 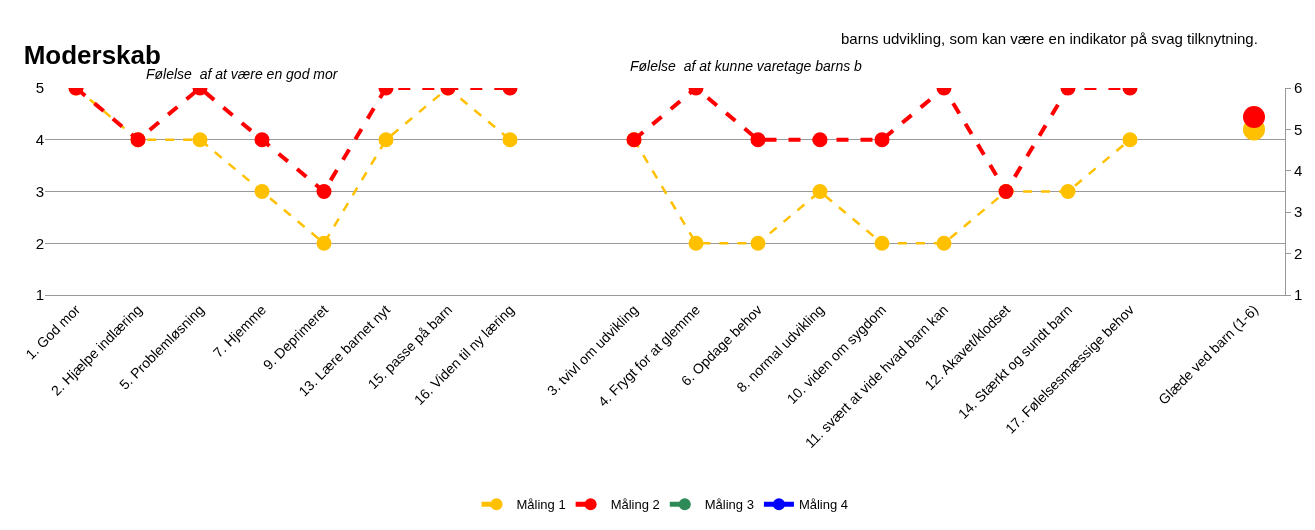 What do you see at coordinates (1298, 295) in the screenshot?
I see `y2-tick-label: 1` at bounding box center [1298, 295].